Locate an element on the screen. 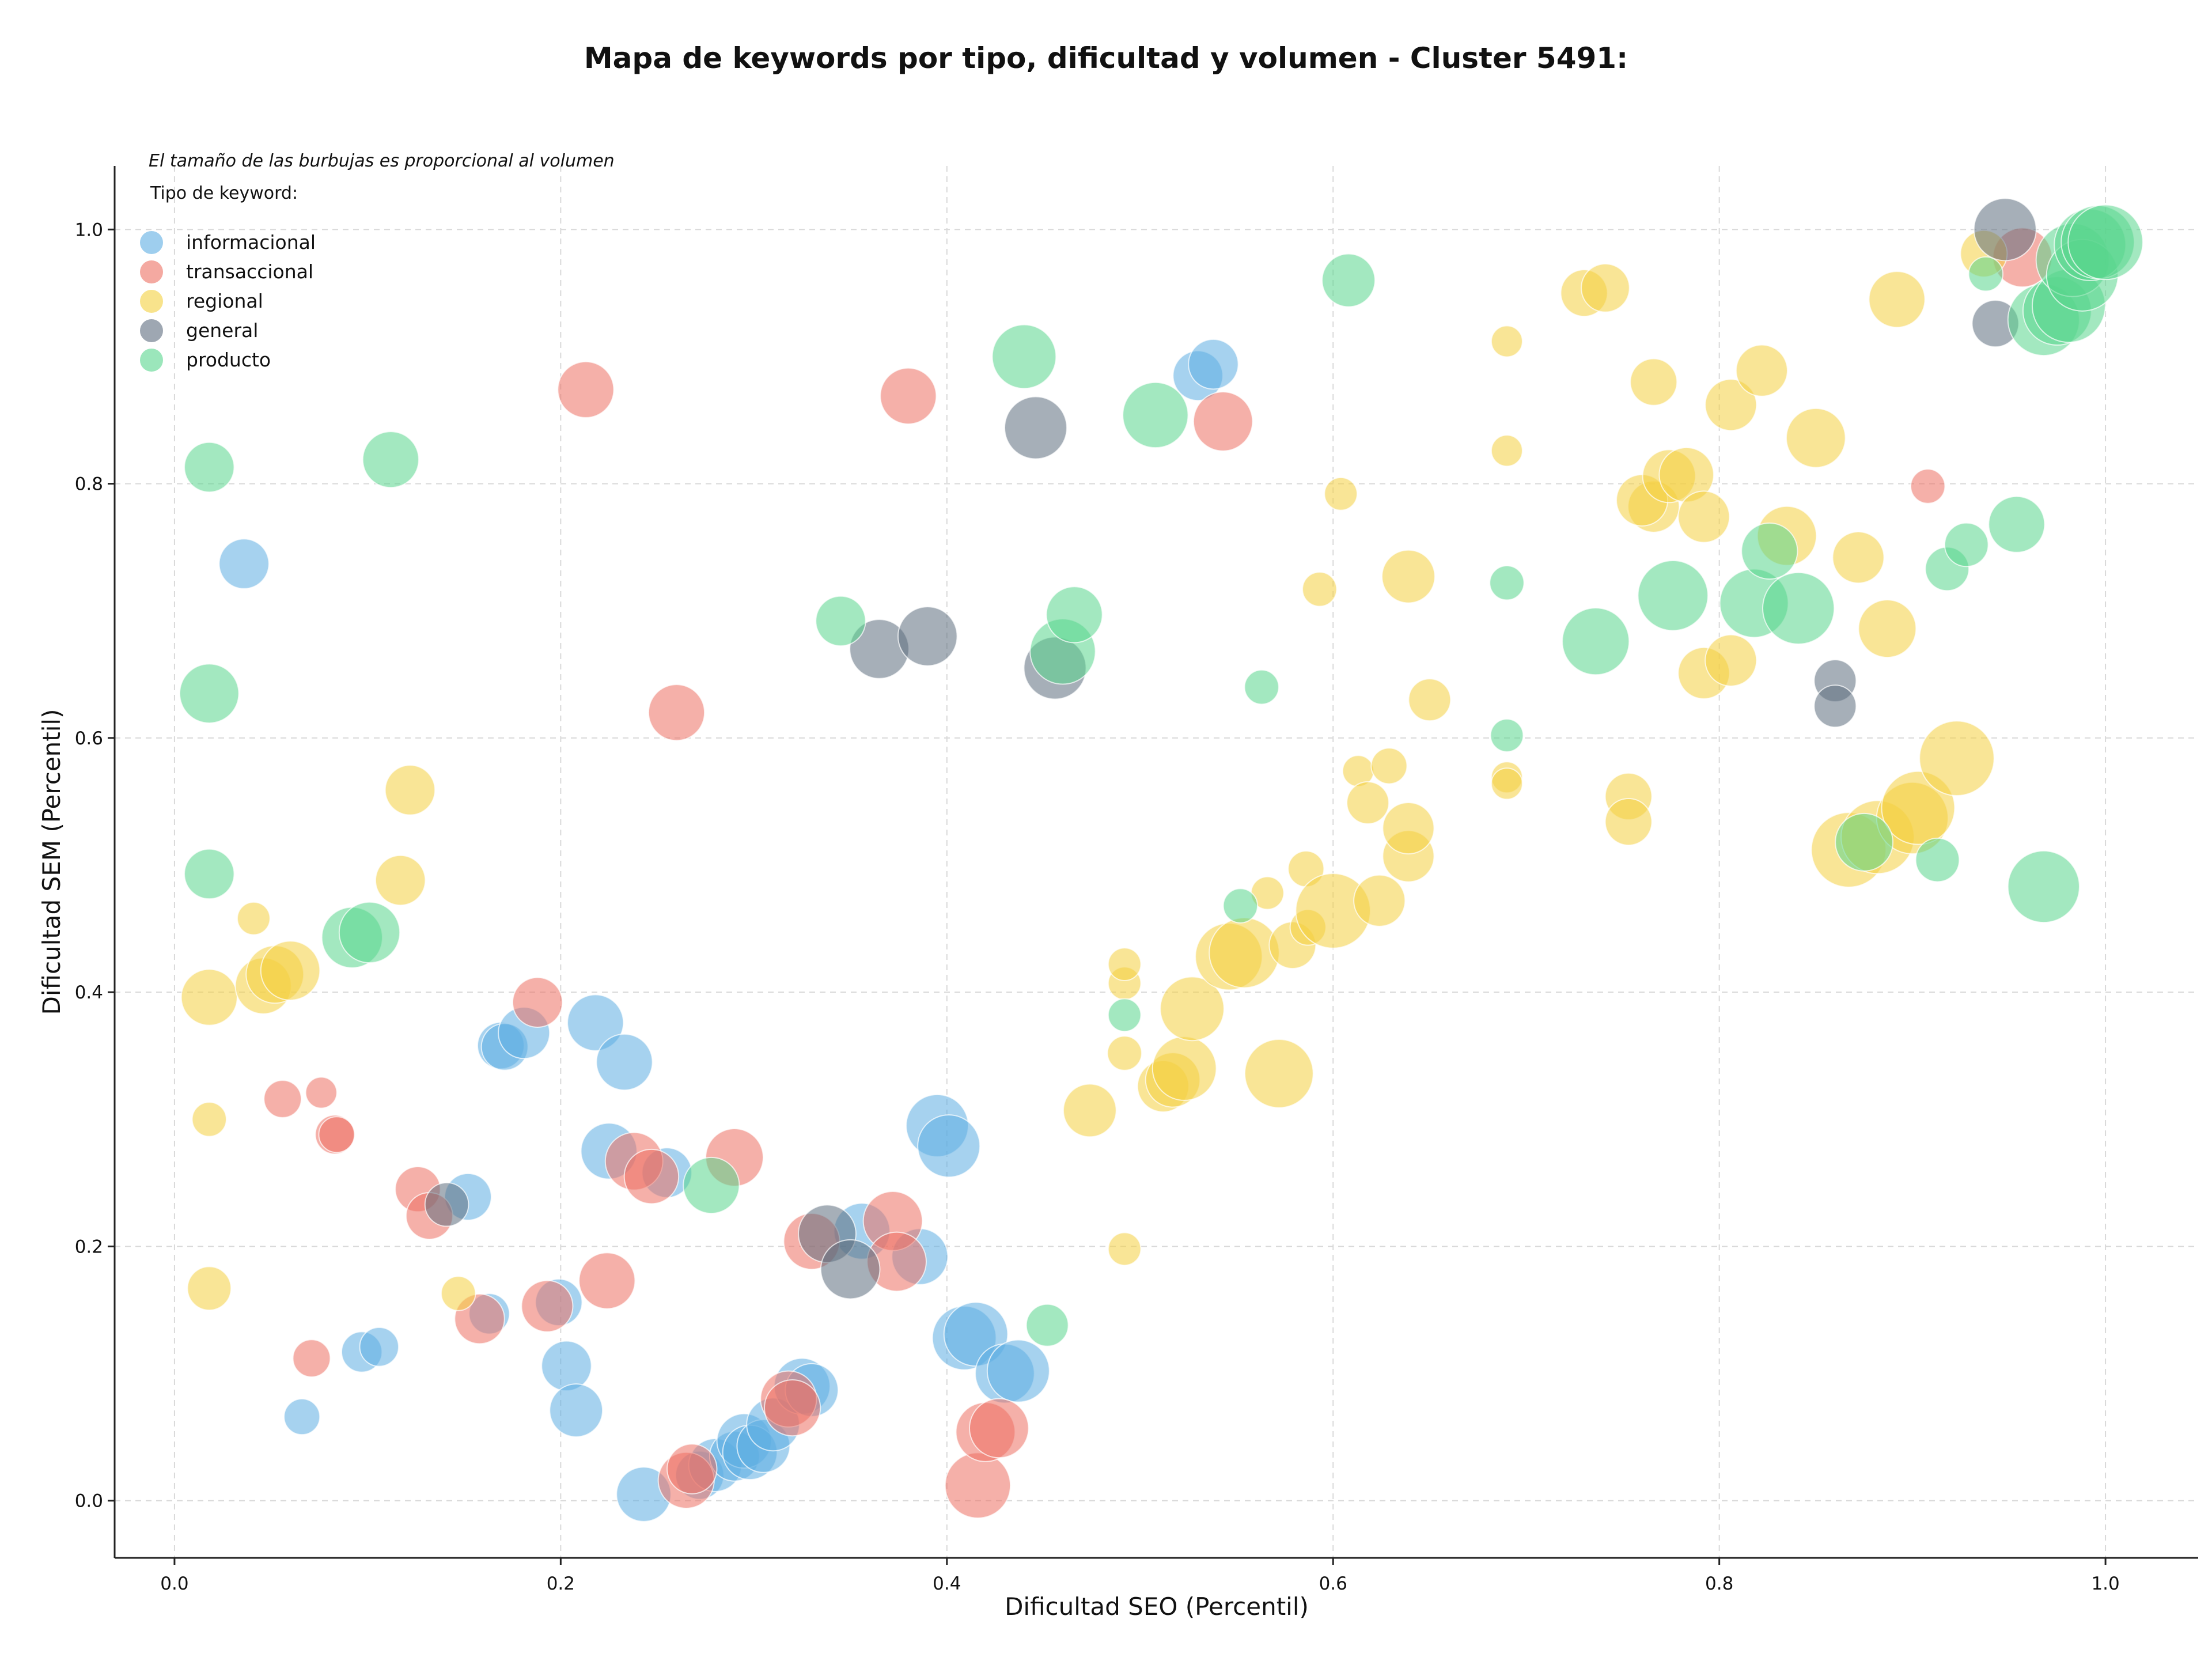 The width and height of the screenshot is (2212, 1661). legend-label-regional: regional is located at coordinates (224, 301).